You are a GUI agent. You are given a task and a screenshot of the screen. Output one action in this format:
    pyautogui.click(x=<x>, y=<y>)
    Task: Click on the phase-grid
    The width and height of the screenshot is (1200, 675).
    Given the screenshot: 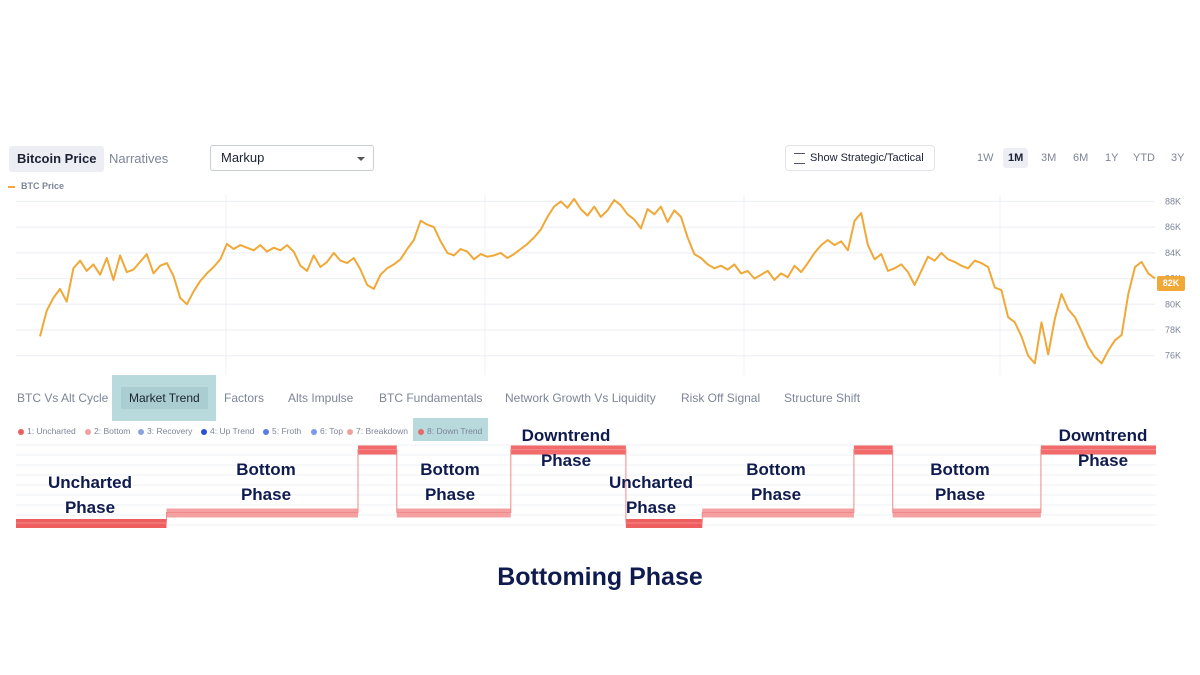 What is the action you would take?
    pyautogui.click(x=586, y=485)
    